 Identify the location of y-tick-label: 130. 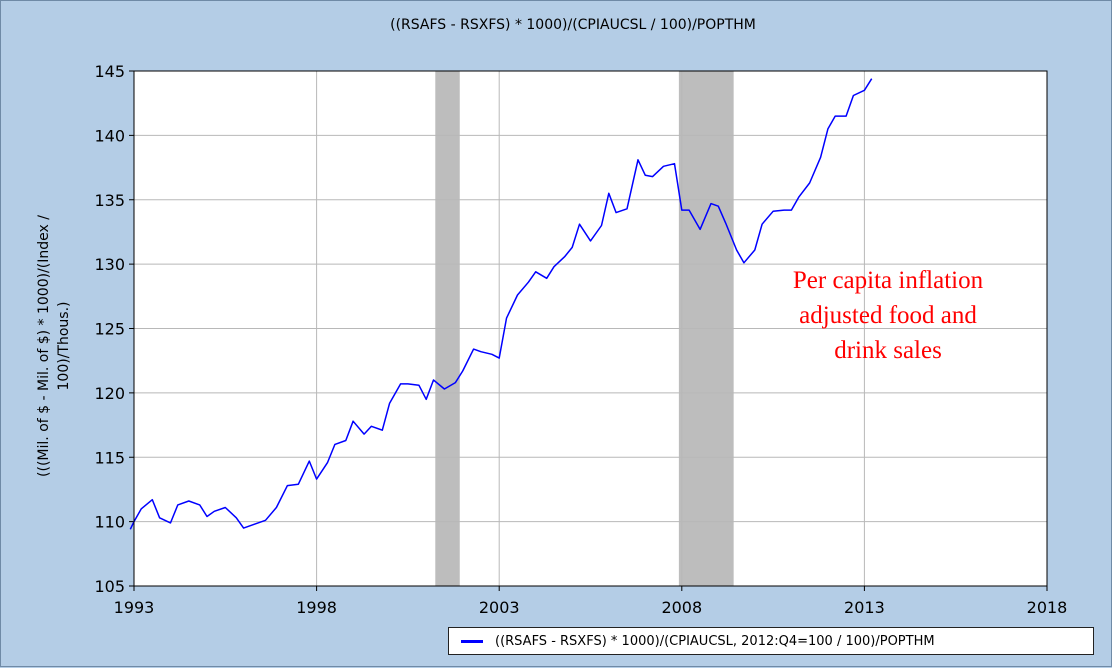
(109, 264).